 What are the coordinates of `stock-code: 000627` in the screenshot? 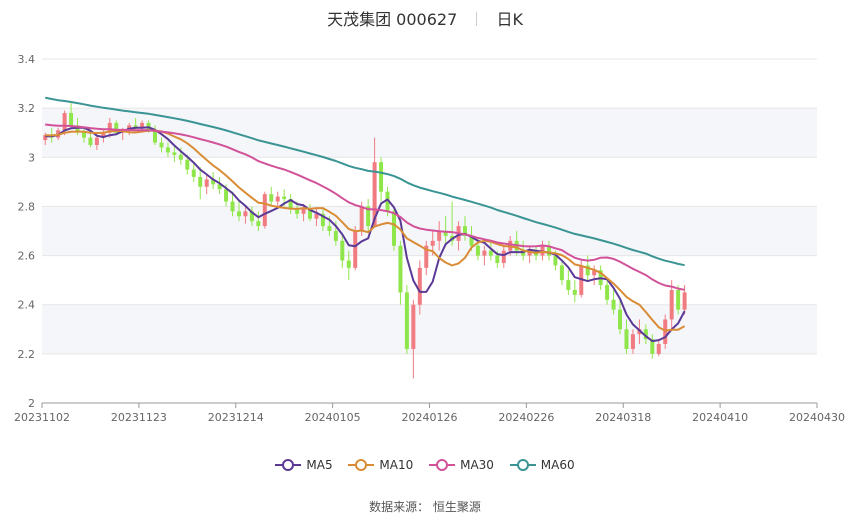 It's located at (427, 19).